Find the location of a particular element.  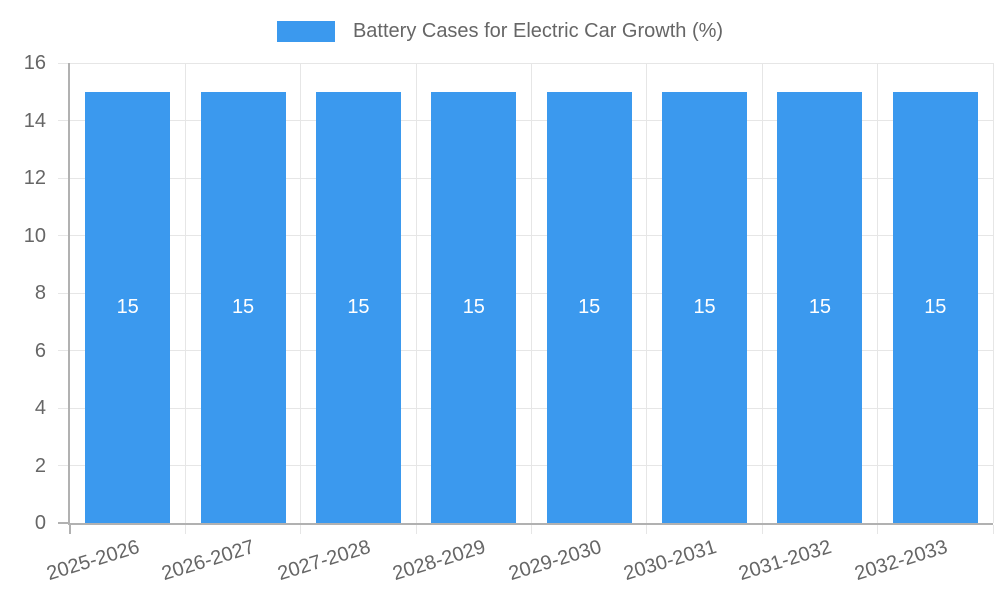

y-tick-label: 4 is located at coordinates (40, 408).